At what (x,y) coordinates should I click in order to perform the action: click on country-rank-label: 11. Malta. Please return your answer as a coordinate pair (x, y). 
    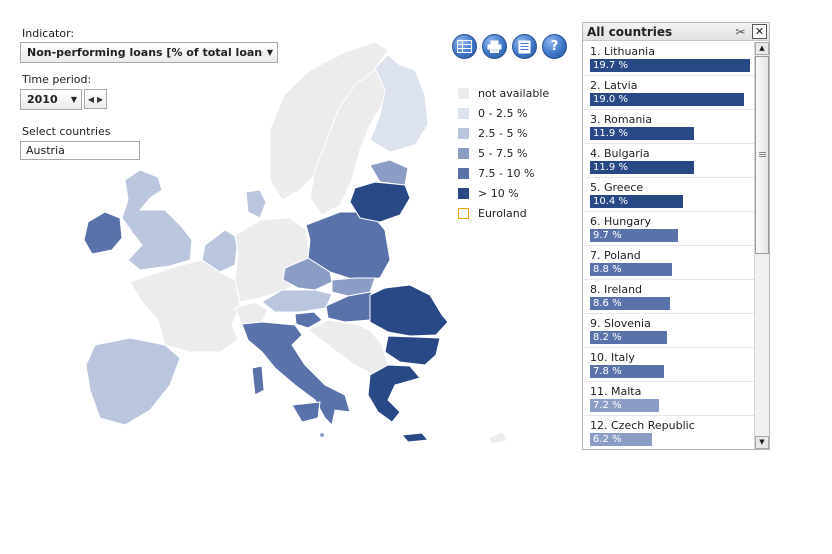
    Looking at the image, I should click on (616, 391).